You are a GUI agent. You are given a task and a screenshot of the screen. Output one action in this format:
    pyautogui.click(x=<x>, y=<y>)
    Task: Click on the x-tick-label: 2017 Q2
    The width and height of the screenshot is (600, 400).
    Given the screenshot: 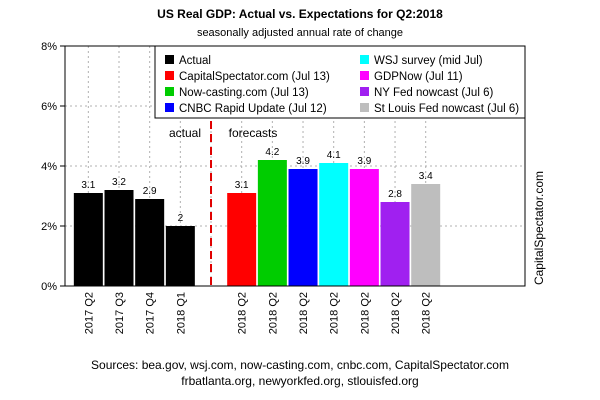 What is the action you would take?
    pyautogui.click(x=89, y=313)
    